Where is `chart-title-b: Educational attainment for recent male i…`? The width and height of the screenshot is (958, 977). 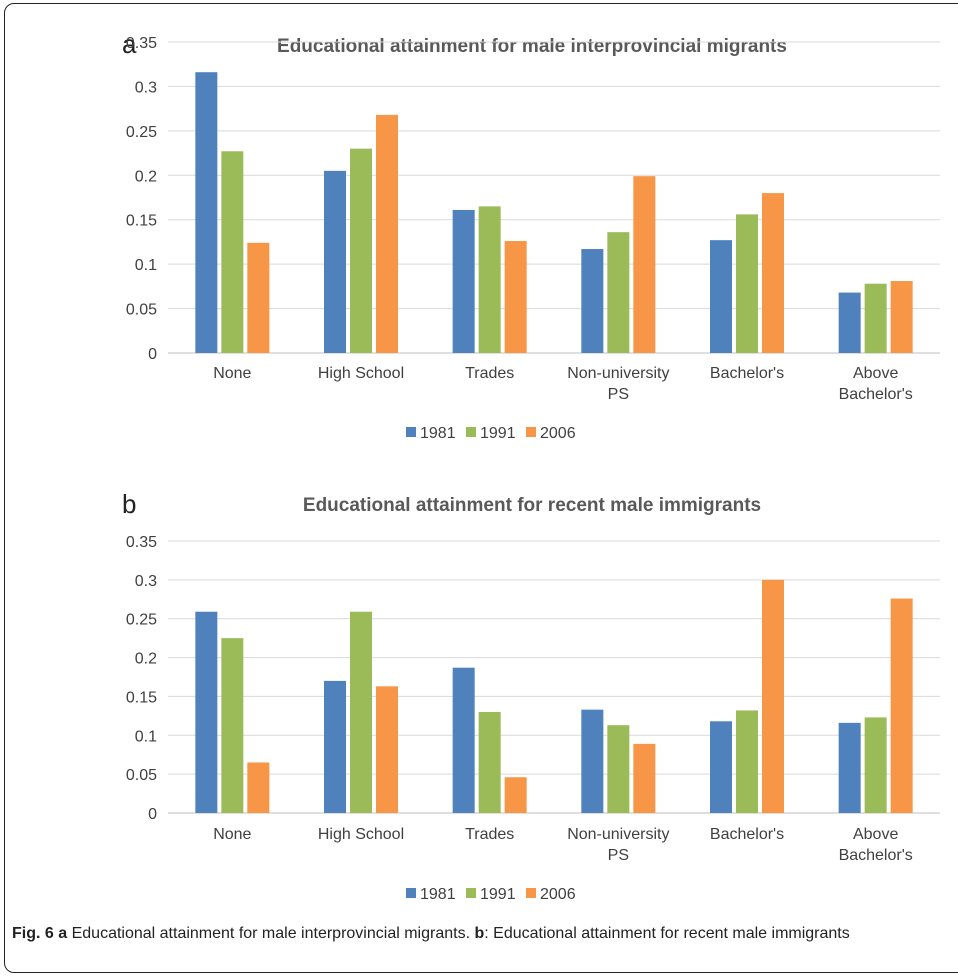 chart-title-b: Educational attainment for recent male i… is located at coordinates (532, 505).